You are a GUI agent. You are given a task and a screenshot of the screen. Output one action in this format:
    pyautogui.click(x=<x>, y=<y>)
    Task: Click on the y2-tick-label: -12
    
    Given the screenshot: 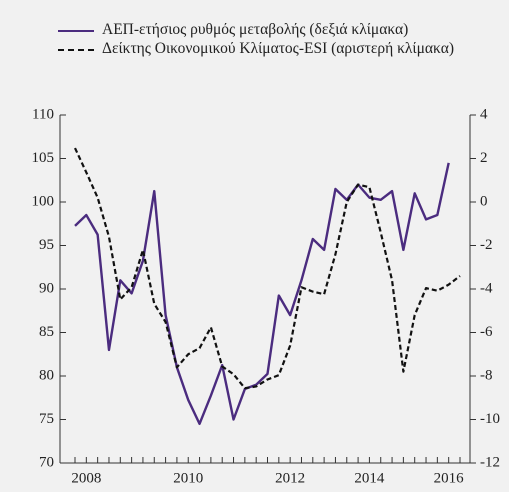 What is the action you would take?
    pyautogui.click(x=490, y=462)
    